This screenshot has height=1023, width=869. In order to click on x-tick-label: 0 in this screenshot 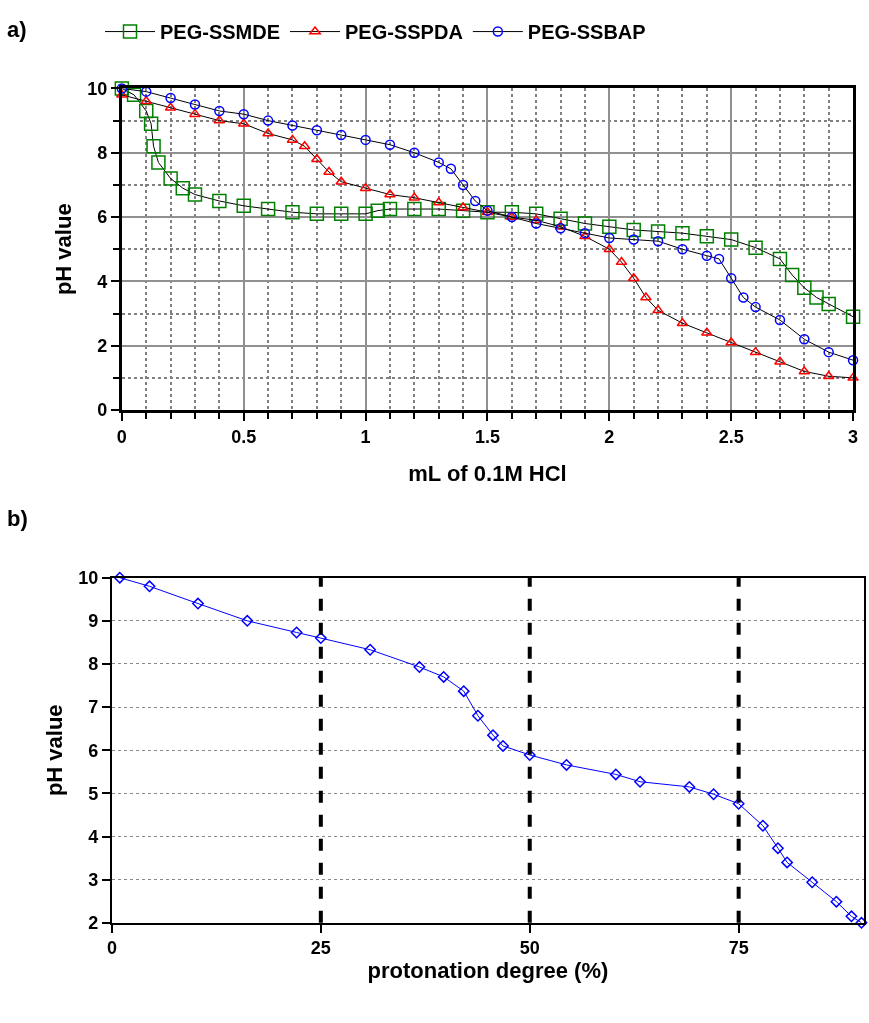, I will do `click(121, 436)`.